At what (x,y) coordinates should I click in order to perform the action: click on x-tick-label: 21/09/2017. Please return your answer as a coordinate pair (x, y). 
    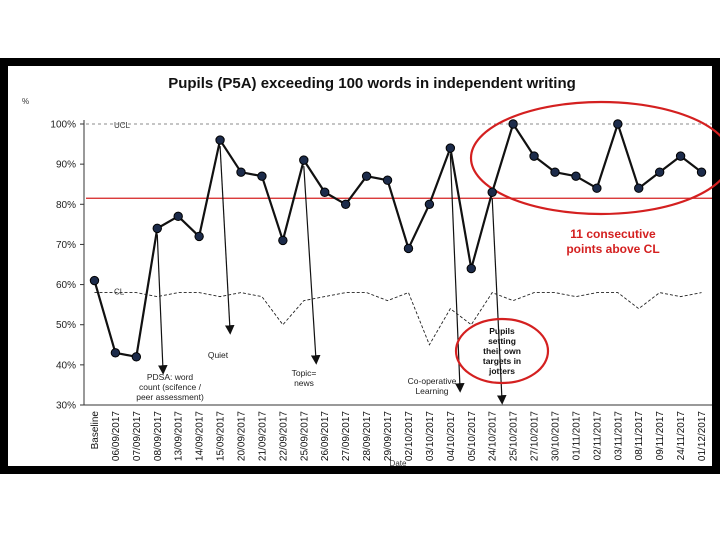
    Looking at the image, I should click on (262, 436).